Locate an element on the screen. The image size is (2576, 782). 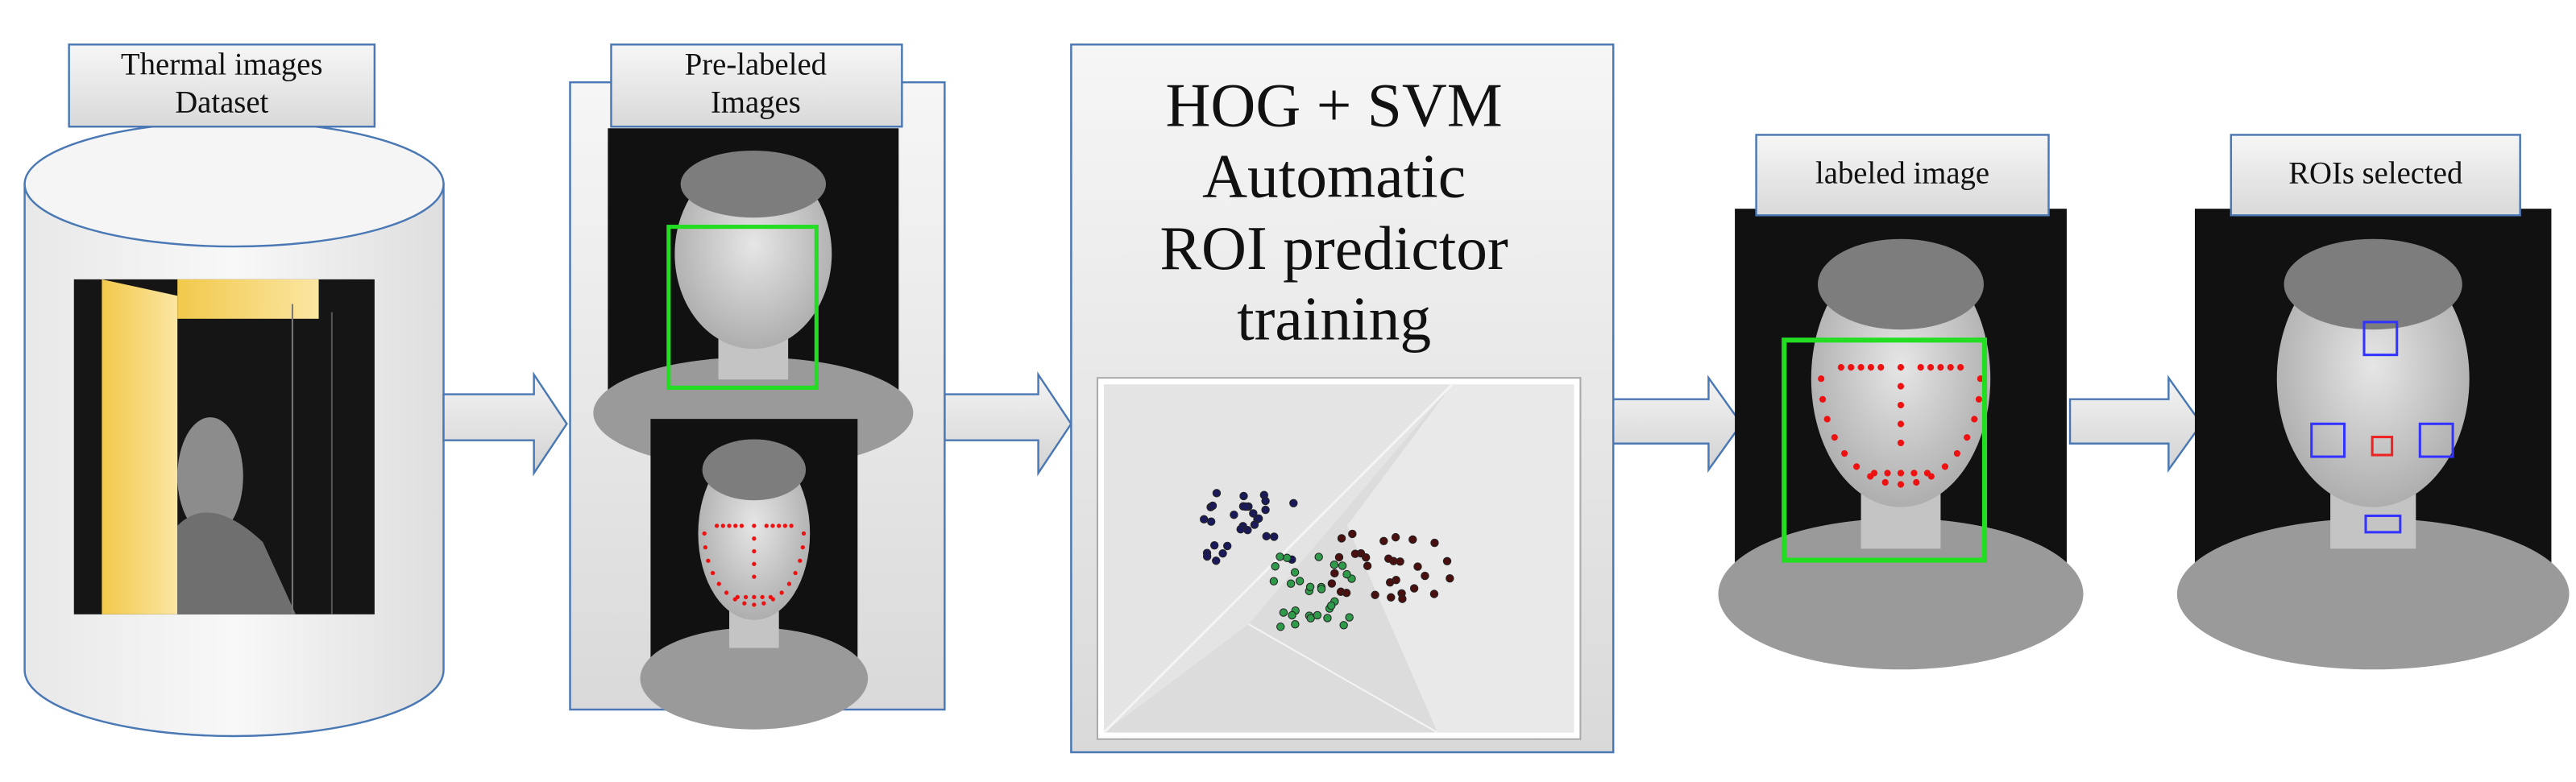
node-label: Images is located at coordinates (756, 103).